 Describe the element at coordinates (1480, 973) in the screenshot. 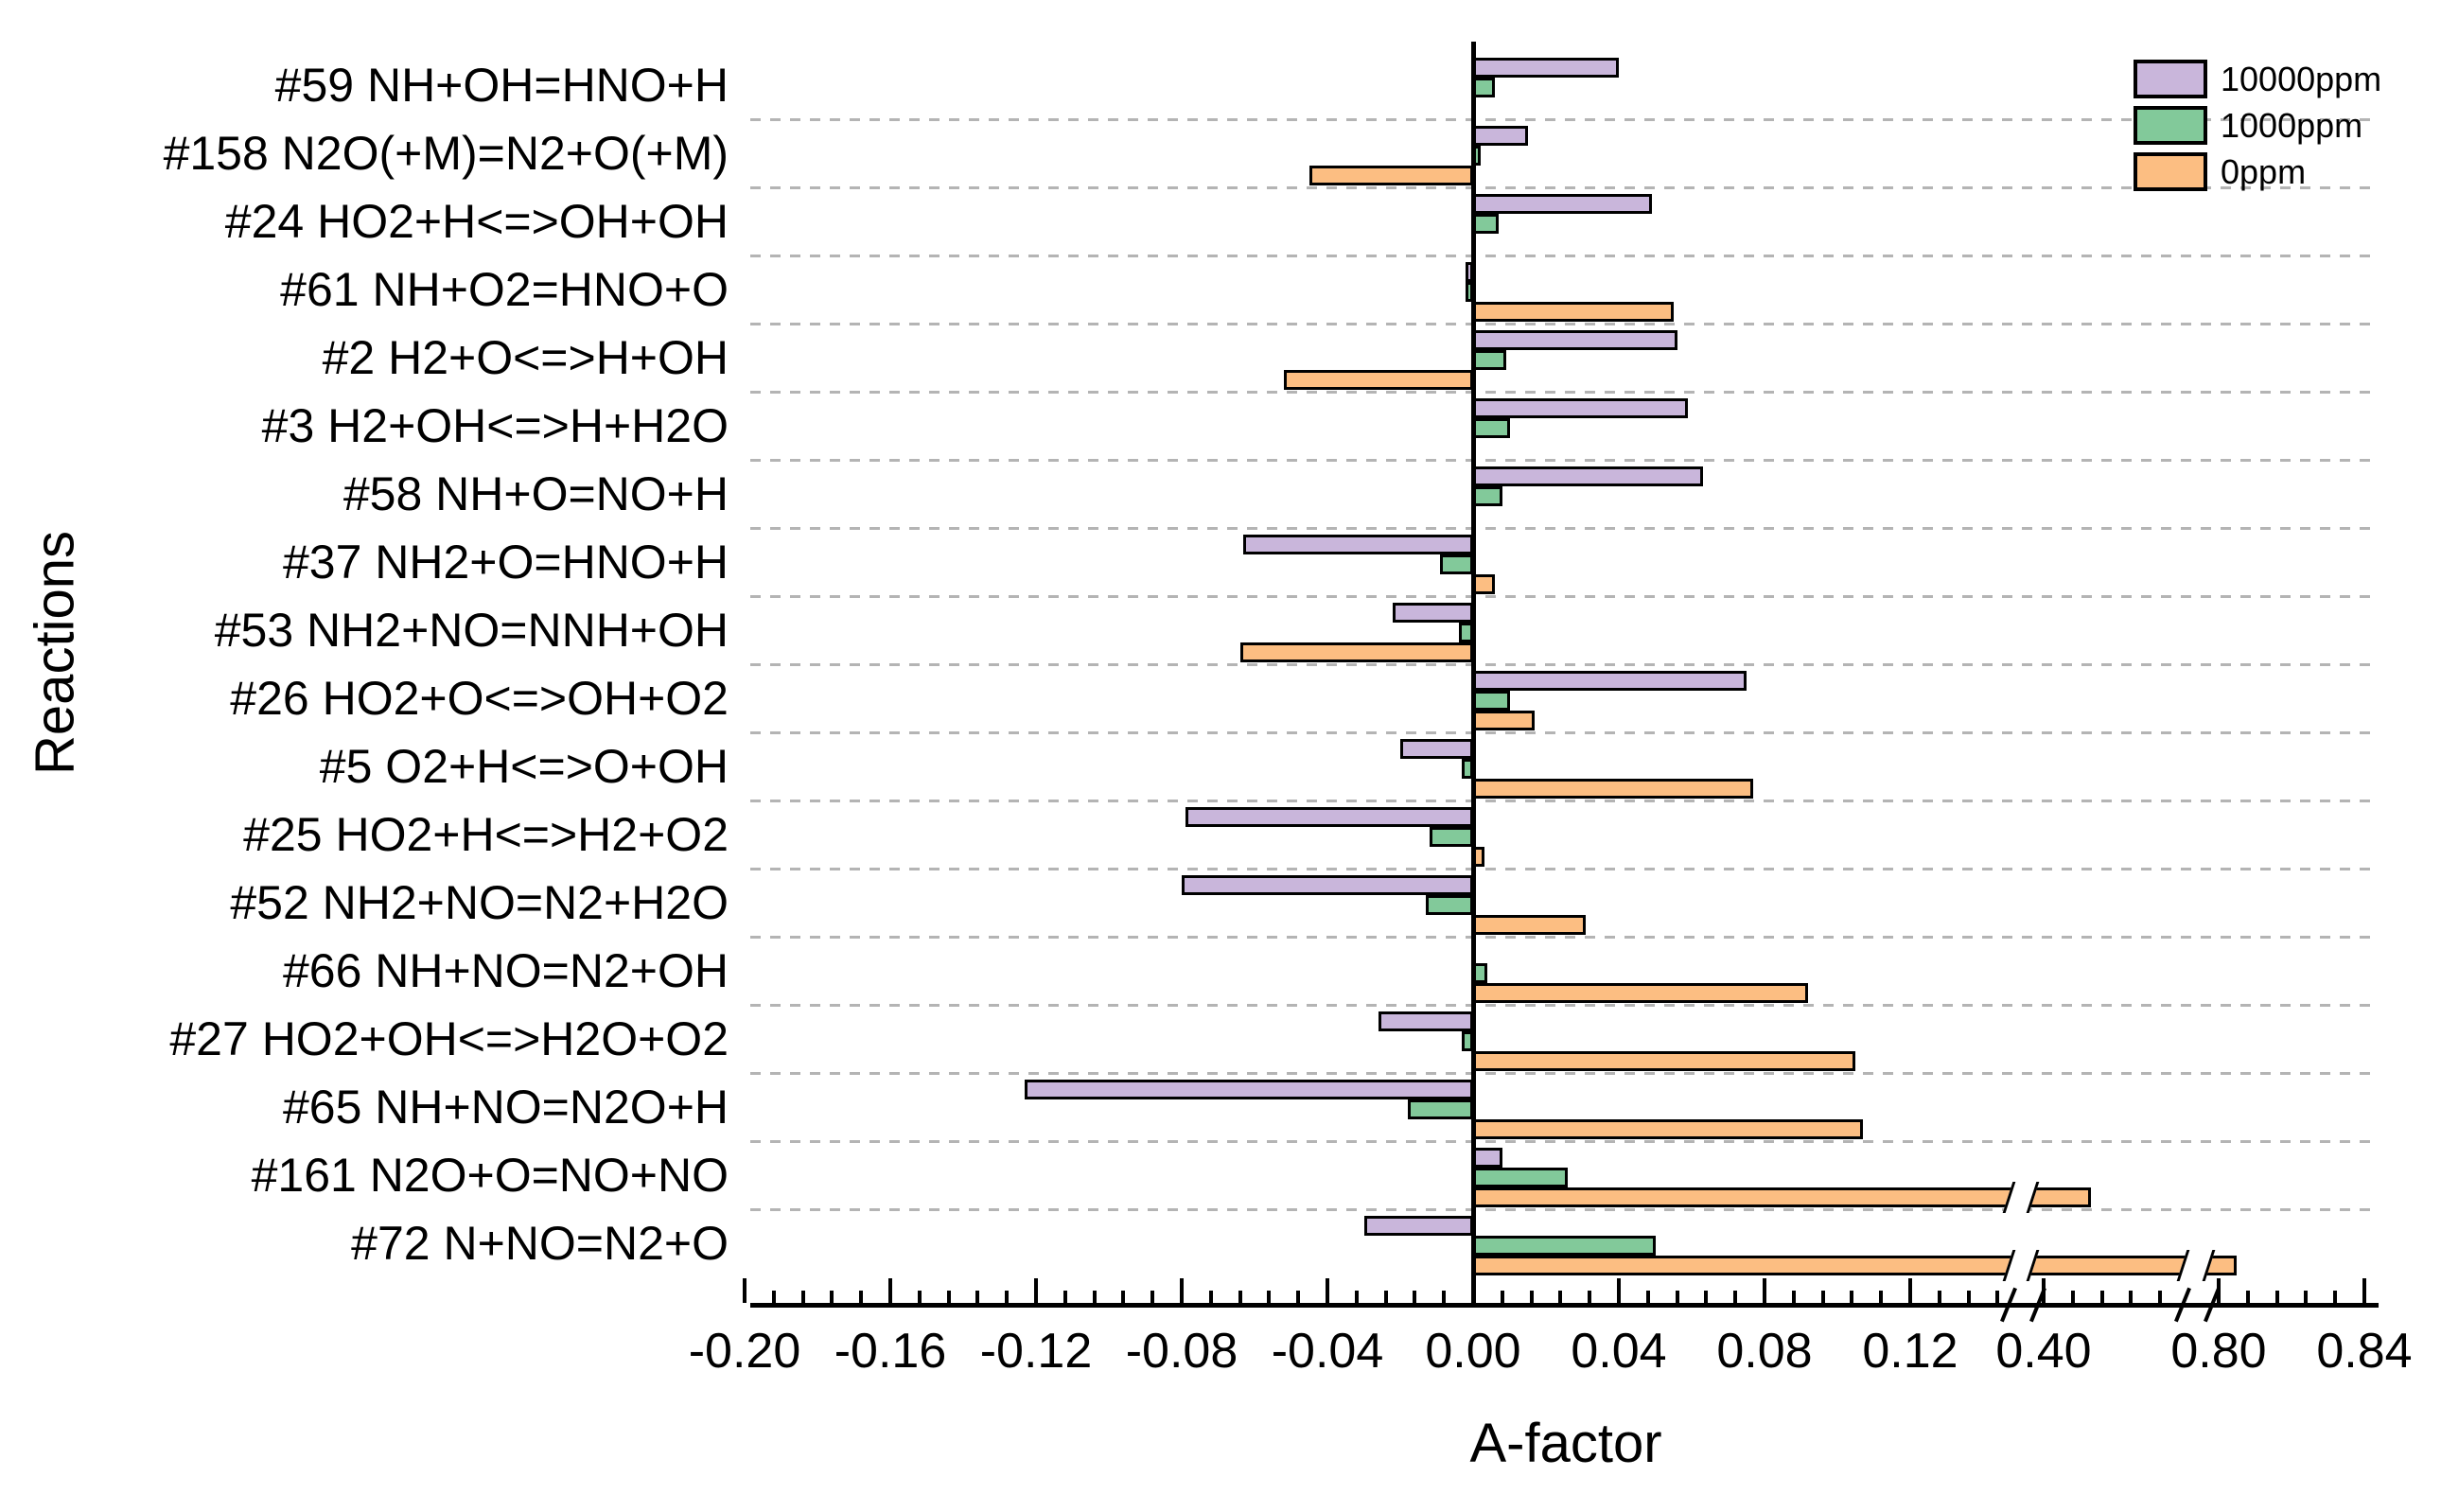

I see `bar-1000ppm-#66` at that location.